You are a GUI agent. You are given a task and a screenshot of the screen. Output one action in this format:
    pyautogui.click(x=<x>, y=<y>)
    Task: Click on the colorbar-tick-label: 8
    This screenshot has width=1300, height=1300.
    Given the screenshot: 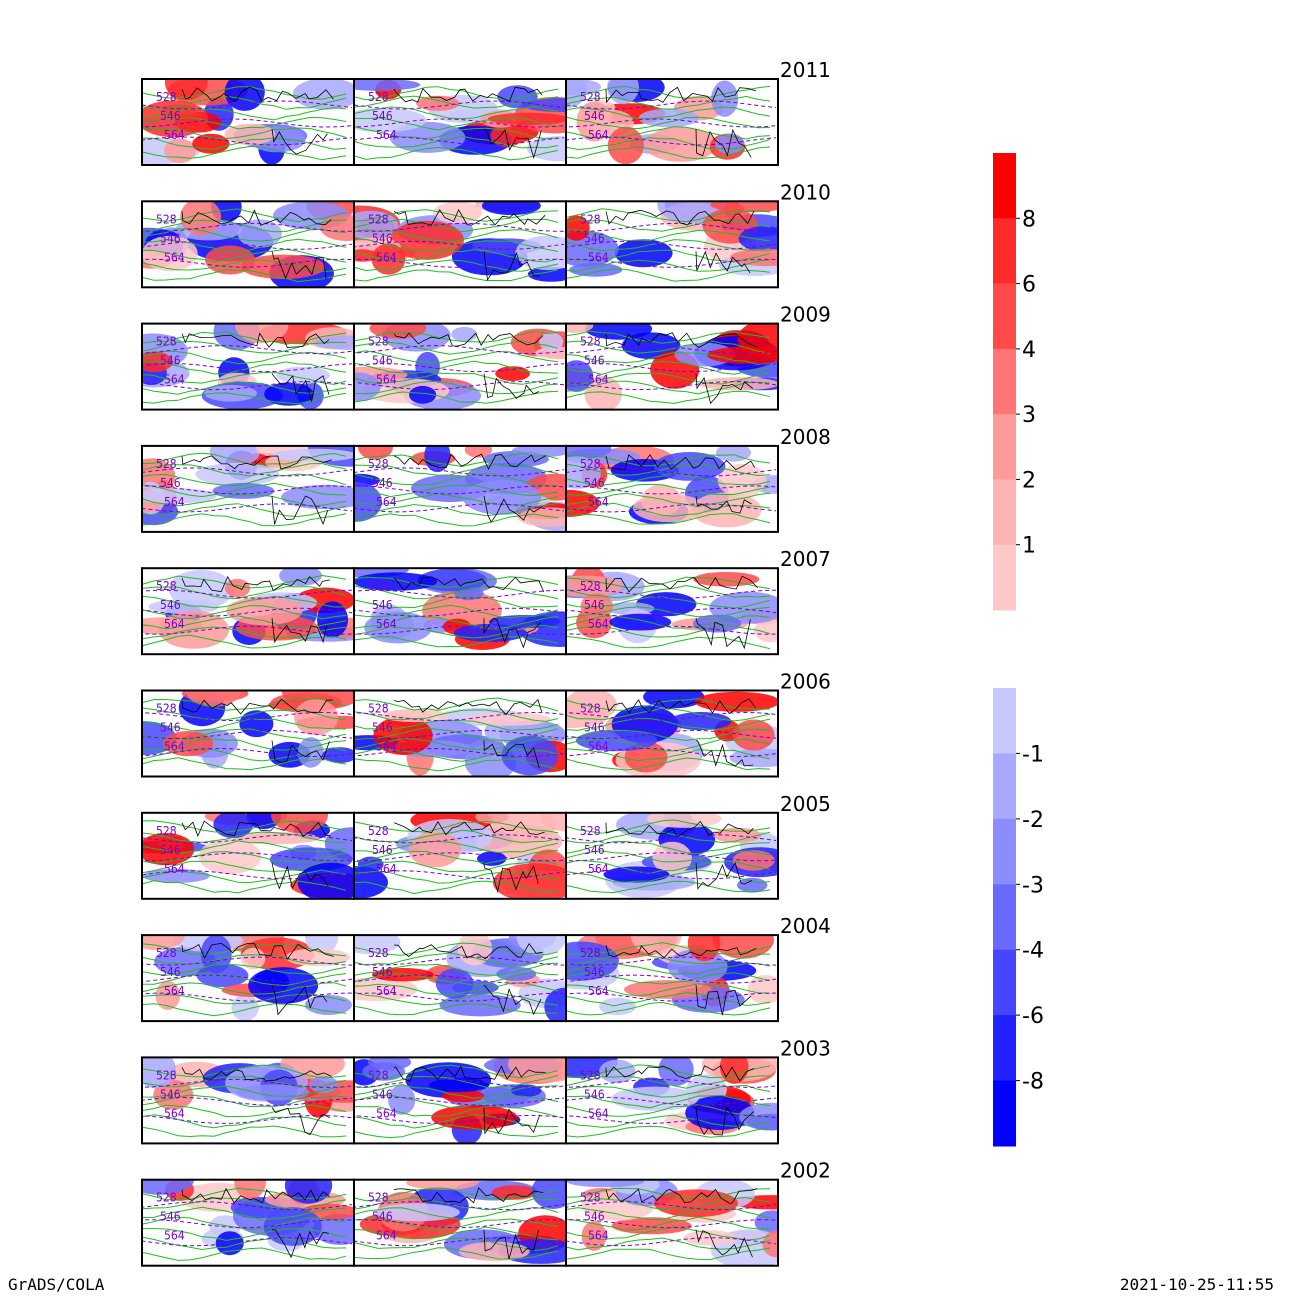 What is the action you would take?
    pyautogui.click(x=1029, y=219)
    